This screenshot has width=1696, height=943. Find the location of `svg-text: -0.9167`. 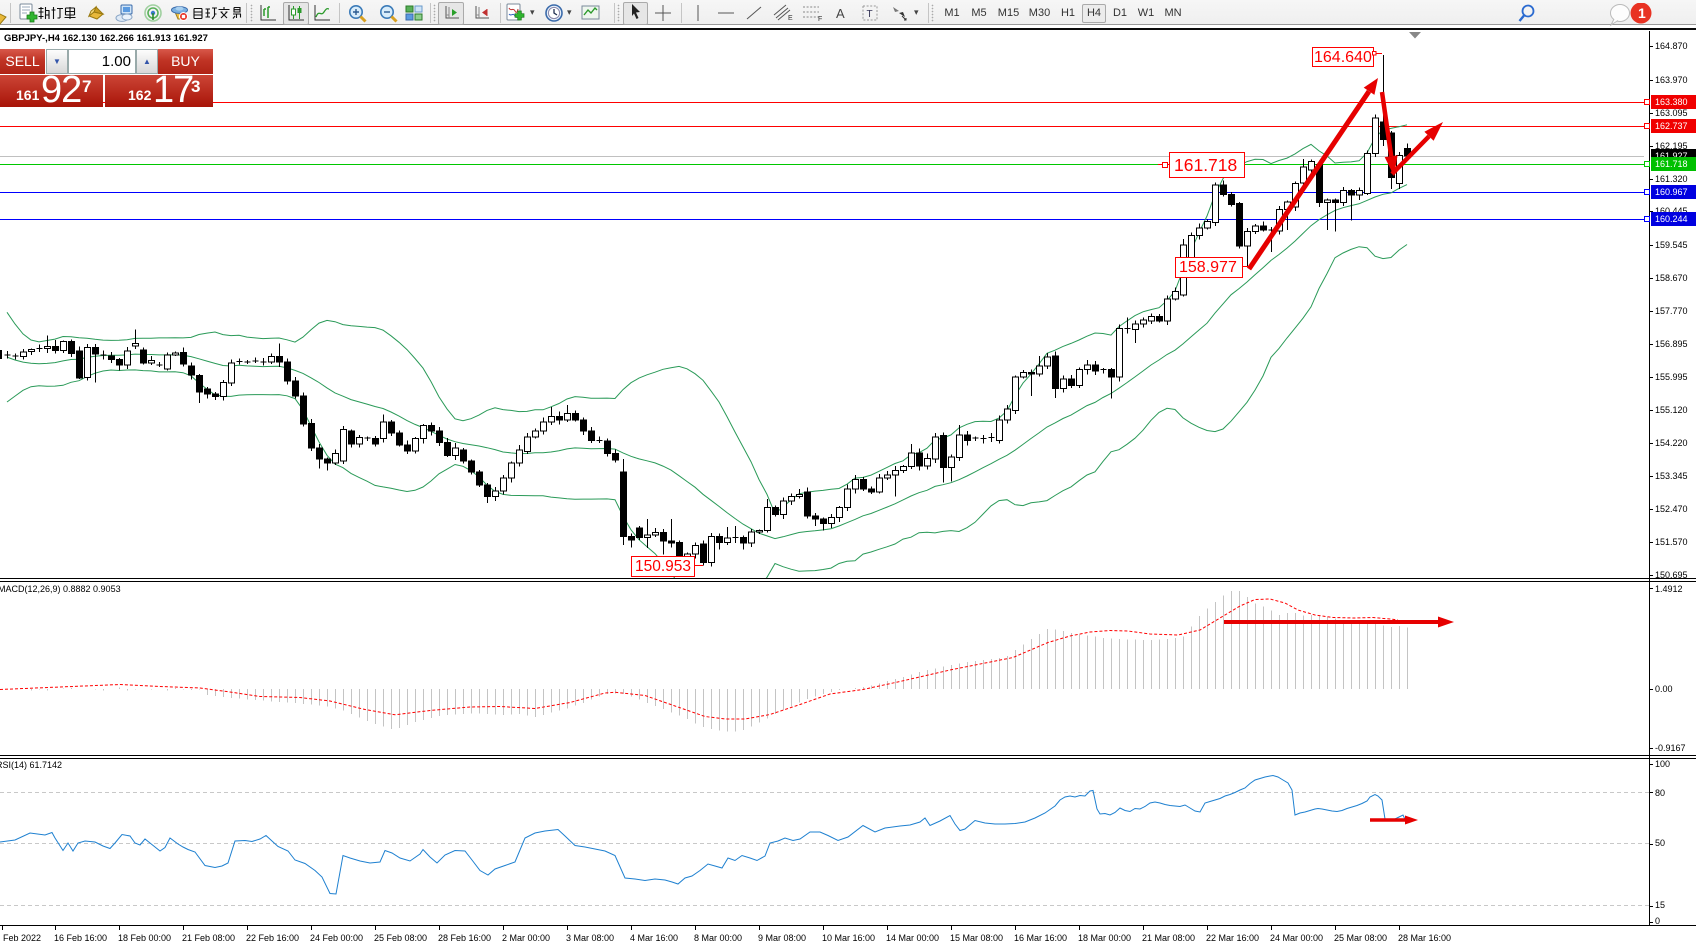

svg-text: -0.9167 is located at coordinates (1670, 748).